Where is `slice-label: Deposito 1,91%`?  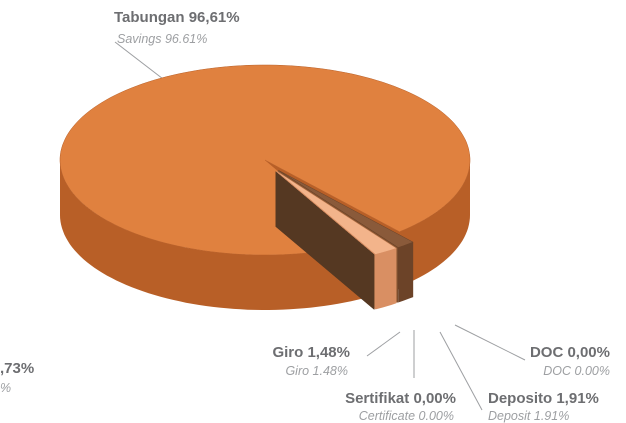
slice-label: Deposito 1,91% is located at coordinates (543, 398).